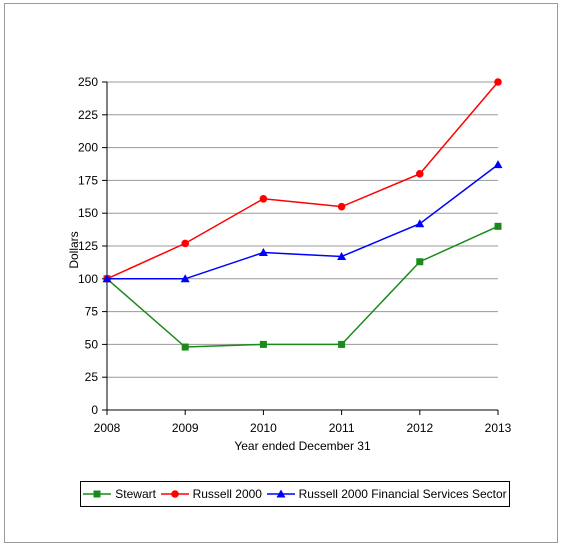 The width and height of the screenshot is (564, 548). Describe the element at coordinates (419, 428) in the screenshot. I see `x-tick-label-2012: 2012` at that location.